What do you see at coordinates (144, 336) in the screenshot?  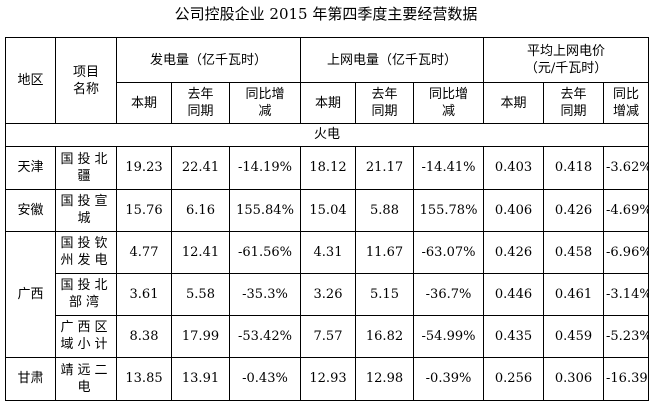 I see `gen-current-cell: 8.38` at bounding box center [144, 336].